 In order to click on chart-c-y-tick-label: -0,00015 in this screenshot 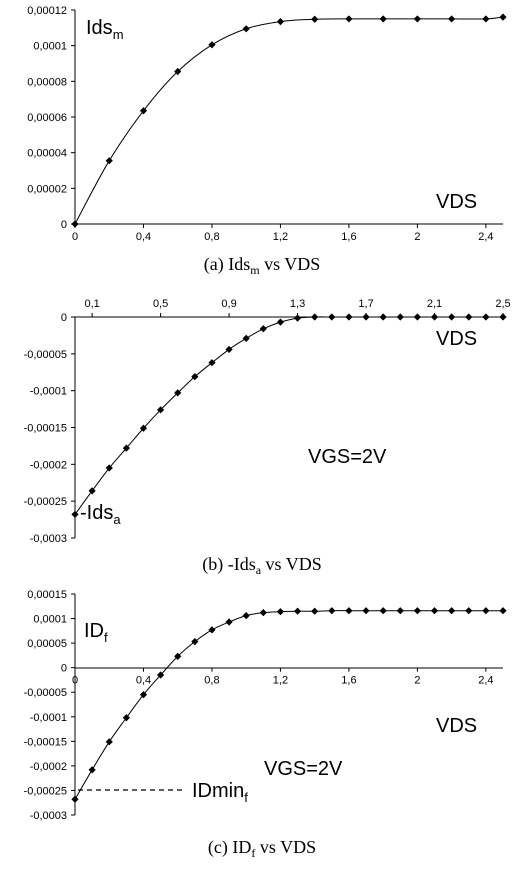, I will do `click(45, 742)`.